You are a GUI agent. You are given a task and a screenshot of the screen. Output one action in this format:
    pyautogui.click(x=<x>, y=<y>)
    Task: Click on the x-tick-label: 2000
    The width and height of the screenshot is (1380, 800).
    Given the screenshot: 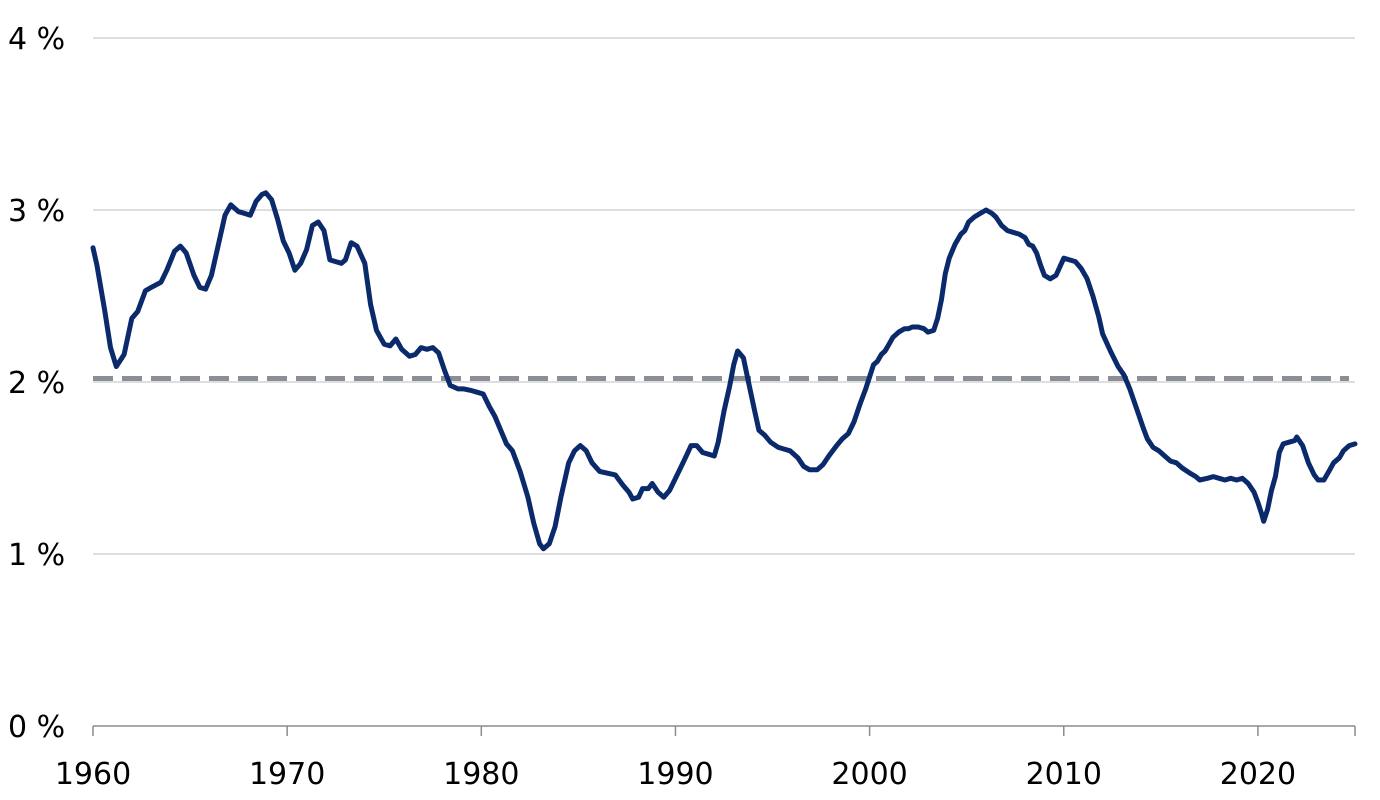 What is the action you would take?
    pyautogui.click(x=869, y=774)
    